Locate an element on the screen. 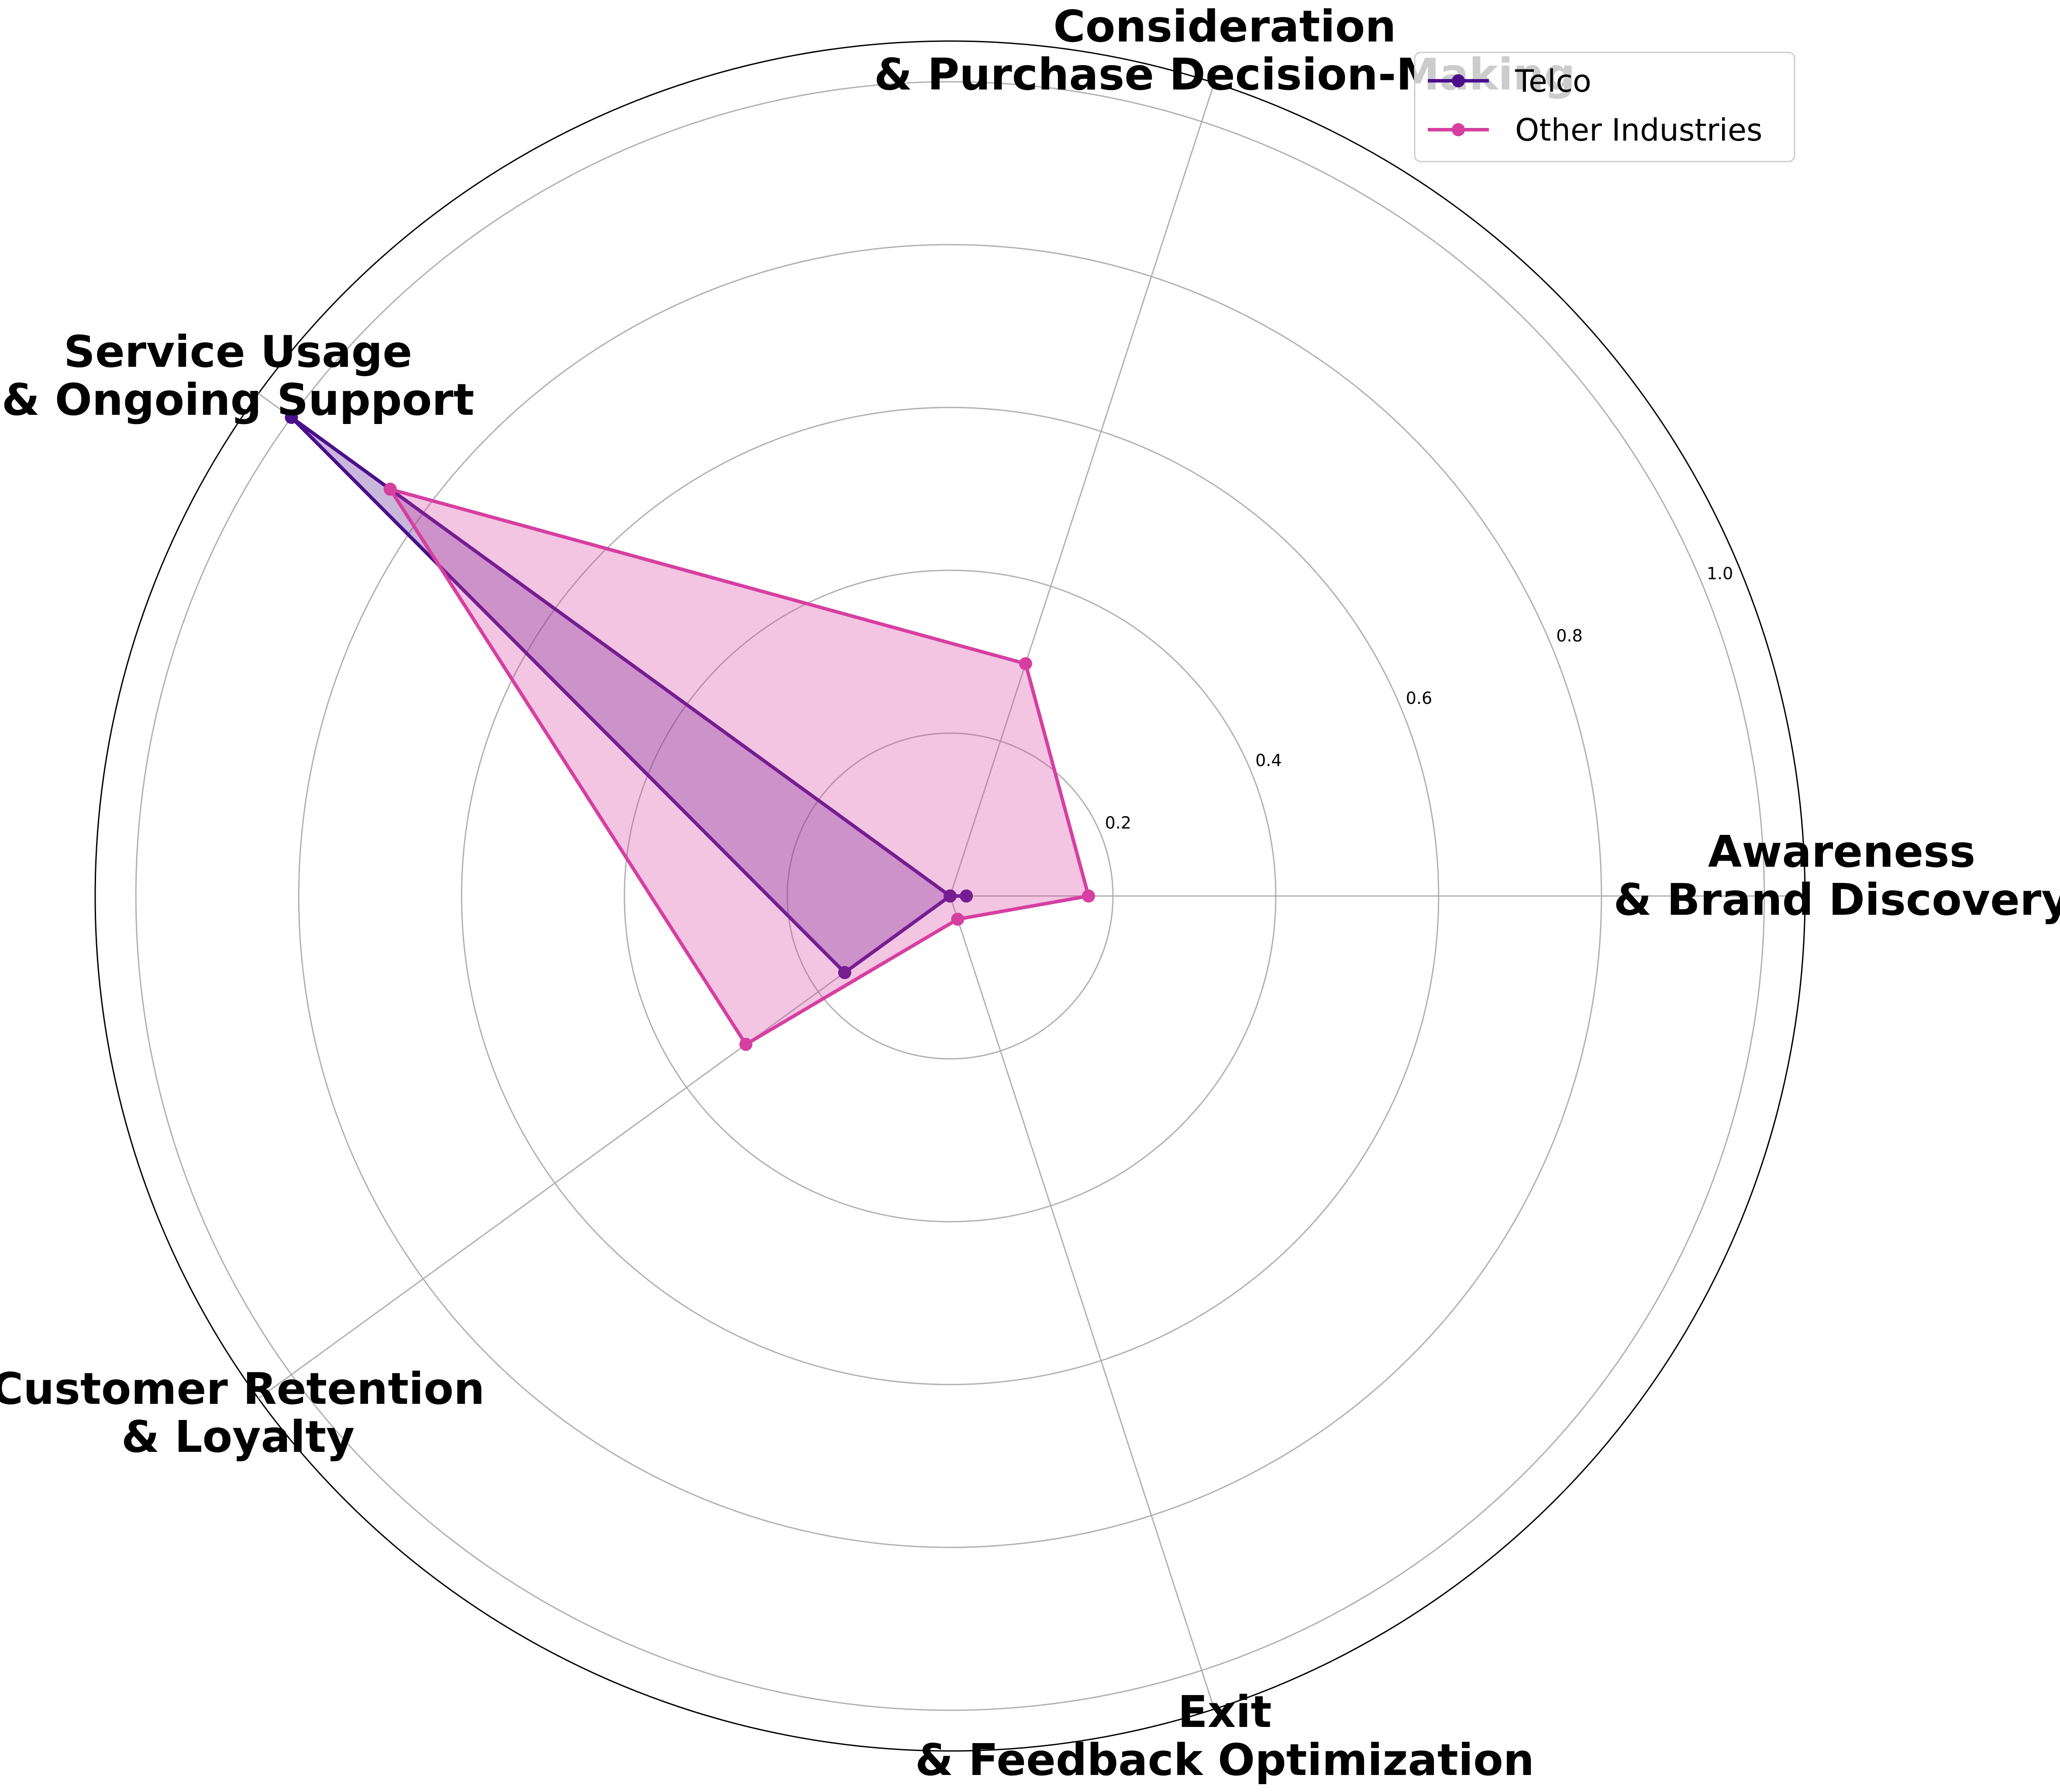 The width and height of the screenshot is (2060, 1792). category-label: Service Usage & Ongoing Support is located at coordinates (238, 375).